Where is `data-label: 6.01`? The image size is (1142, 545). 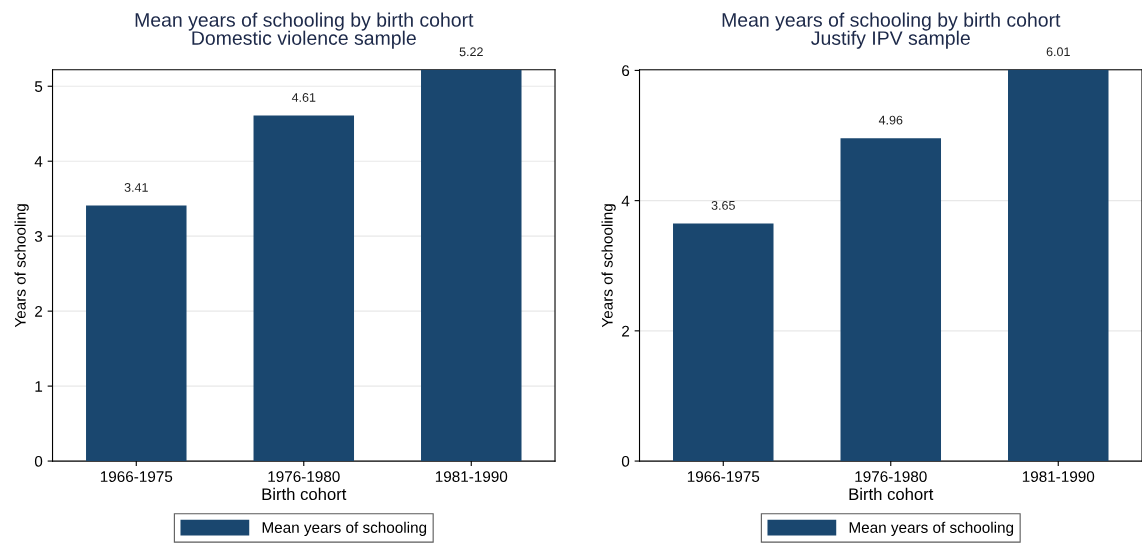 data-label: 6.01 is located at coordinates (1058, 52).